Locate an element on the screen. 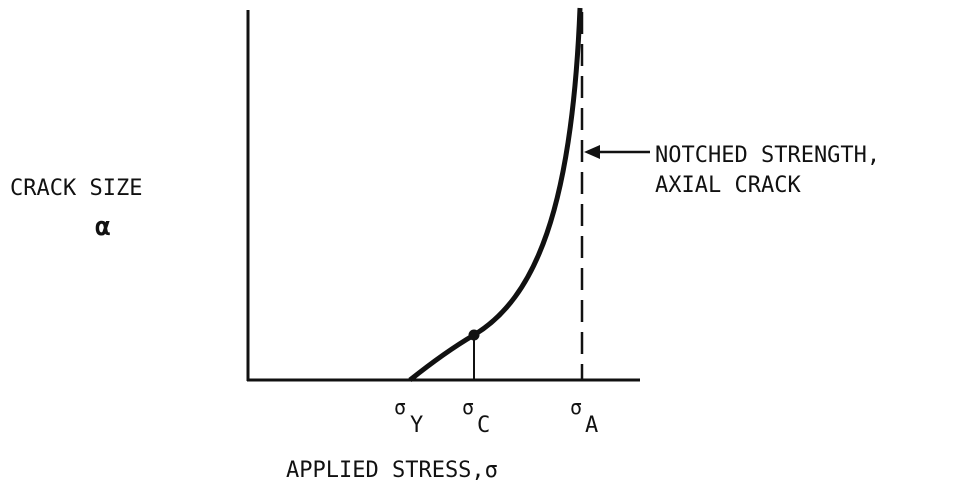 The height and width of the screenshot is (485, 964). arrow-head is located at coordinates (592, 152).